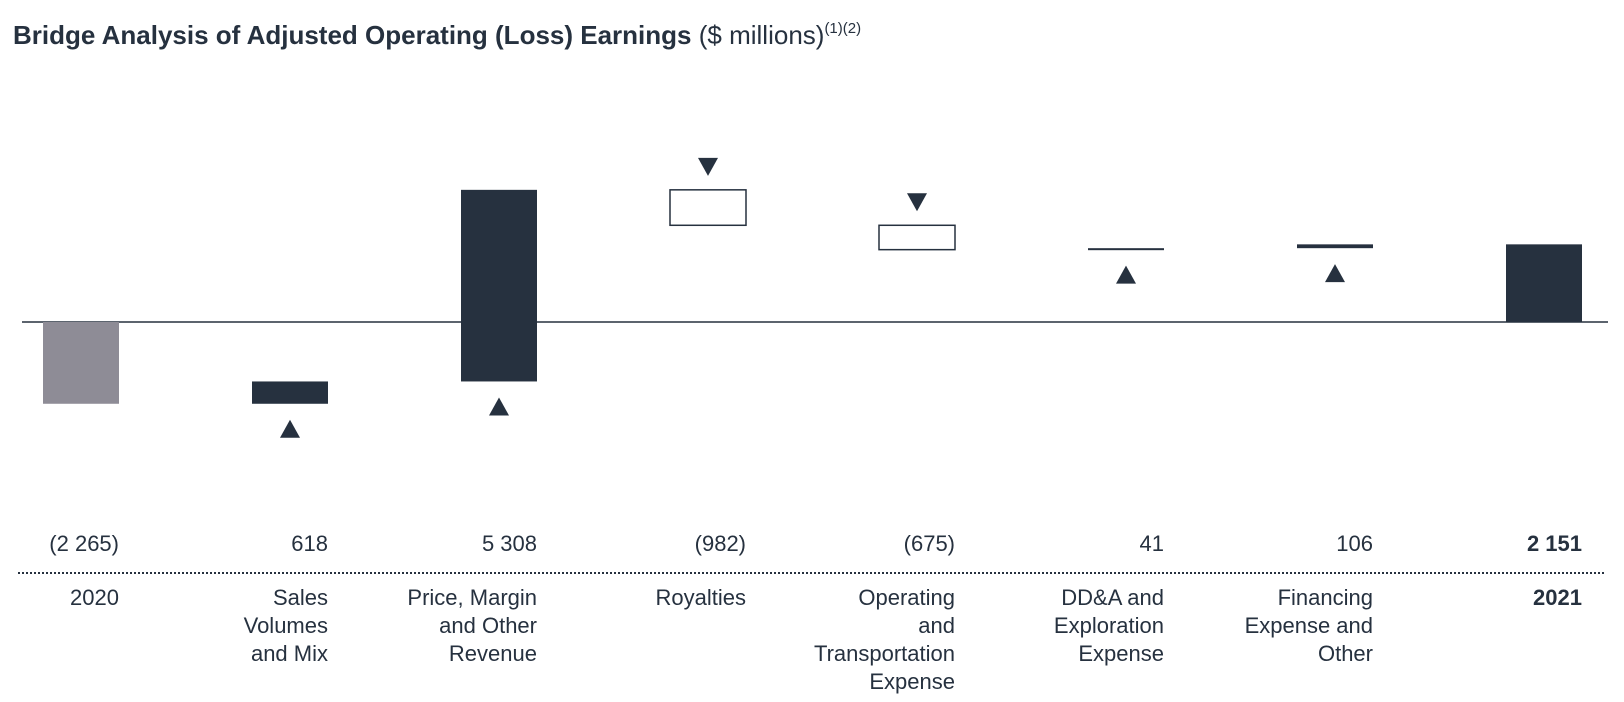 This screenshot has height=702, width=1624. I want to click on category-label-line: Financing, so click(1325, 597).